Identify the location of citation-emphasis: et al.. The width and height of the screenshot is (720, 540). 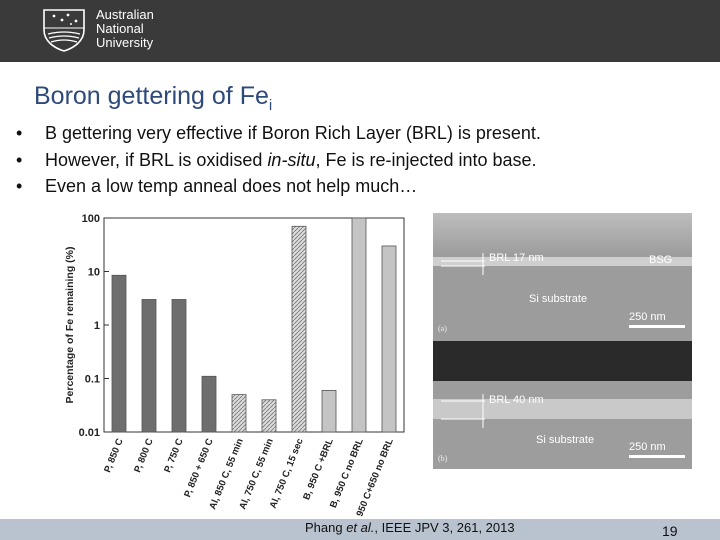
(360, 527).